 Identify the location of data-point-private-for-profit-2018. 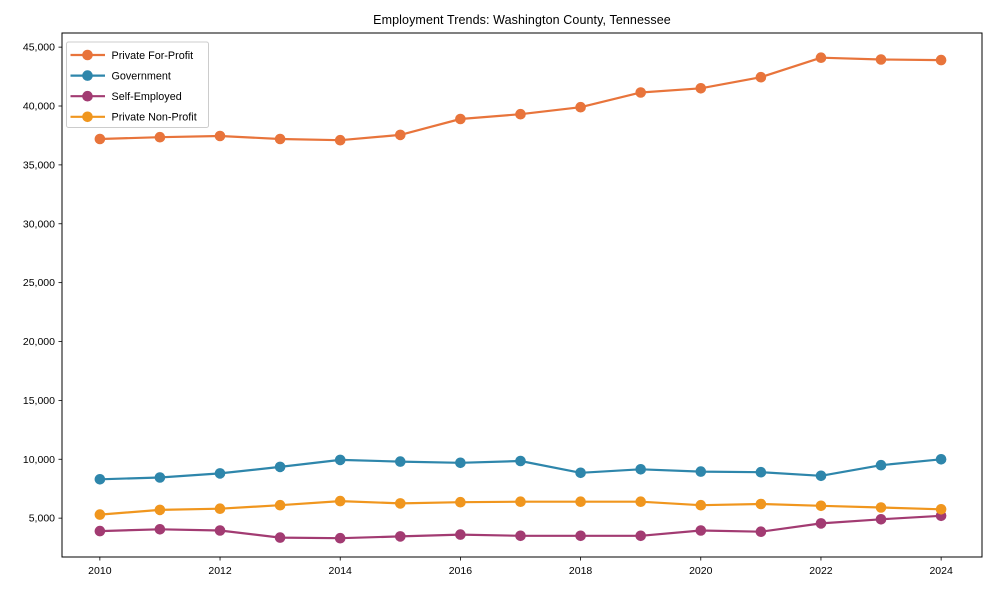
(580, 107).